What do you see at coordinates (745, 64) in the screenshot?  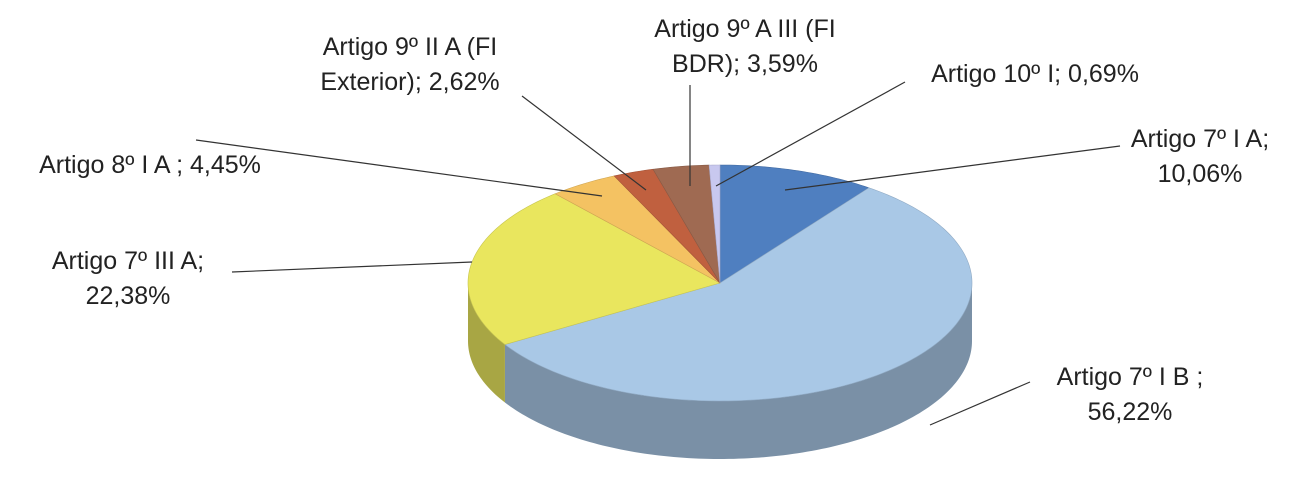 I see `data-label-line: BDR); 3,59%` at bounding box center [745, 64].